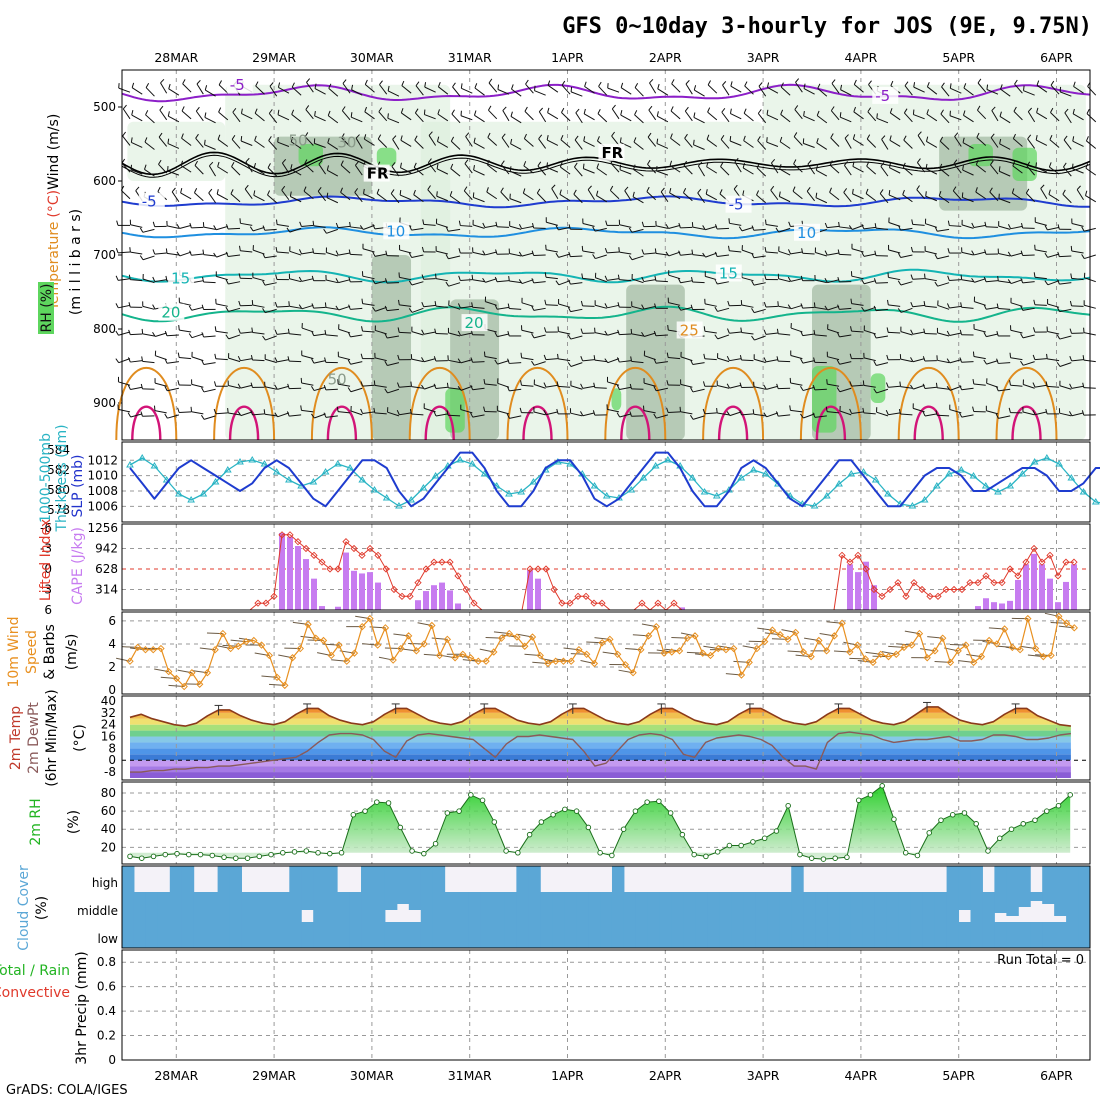  What do you see at coordinates (16, 738) in the screenshot?
I see `temp-label-1: 2m Temp` at bounding box center [16, 738].